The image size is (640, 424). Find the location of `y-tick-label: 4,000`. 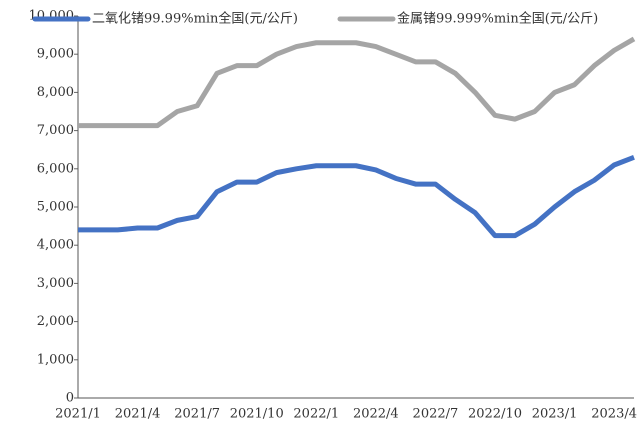

y-tick-label: 4,000 is located at coordinates (55, 245).